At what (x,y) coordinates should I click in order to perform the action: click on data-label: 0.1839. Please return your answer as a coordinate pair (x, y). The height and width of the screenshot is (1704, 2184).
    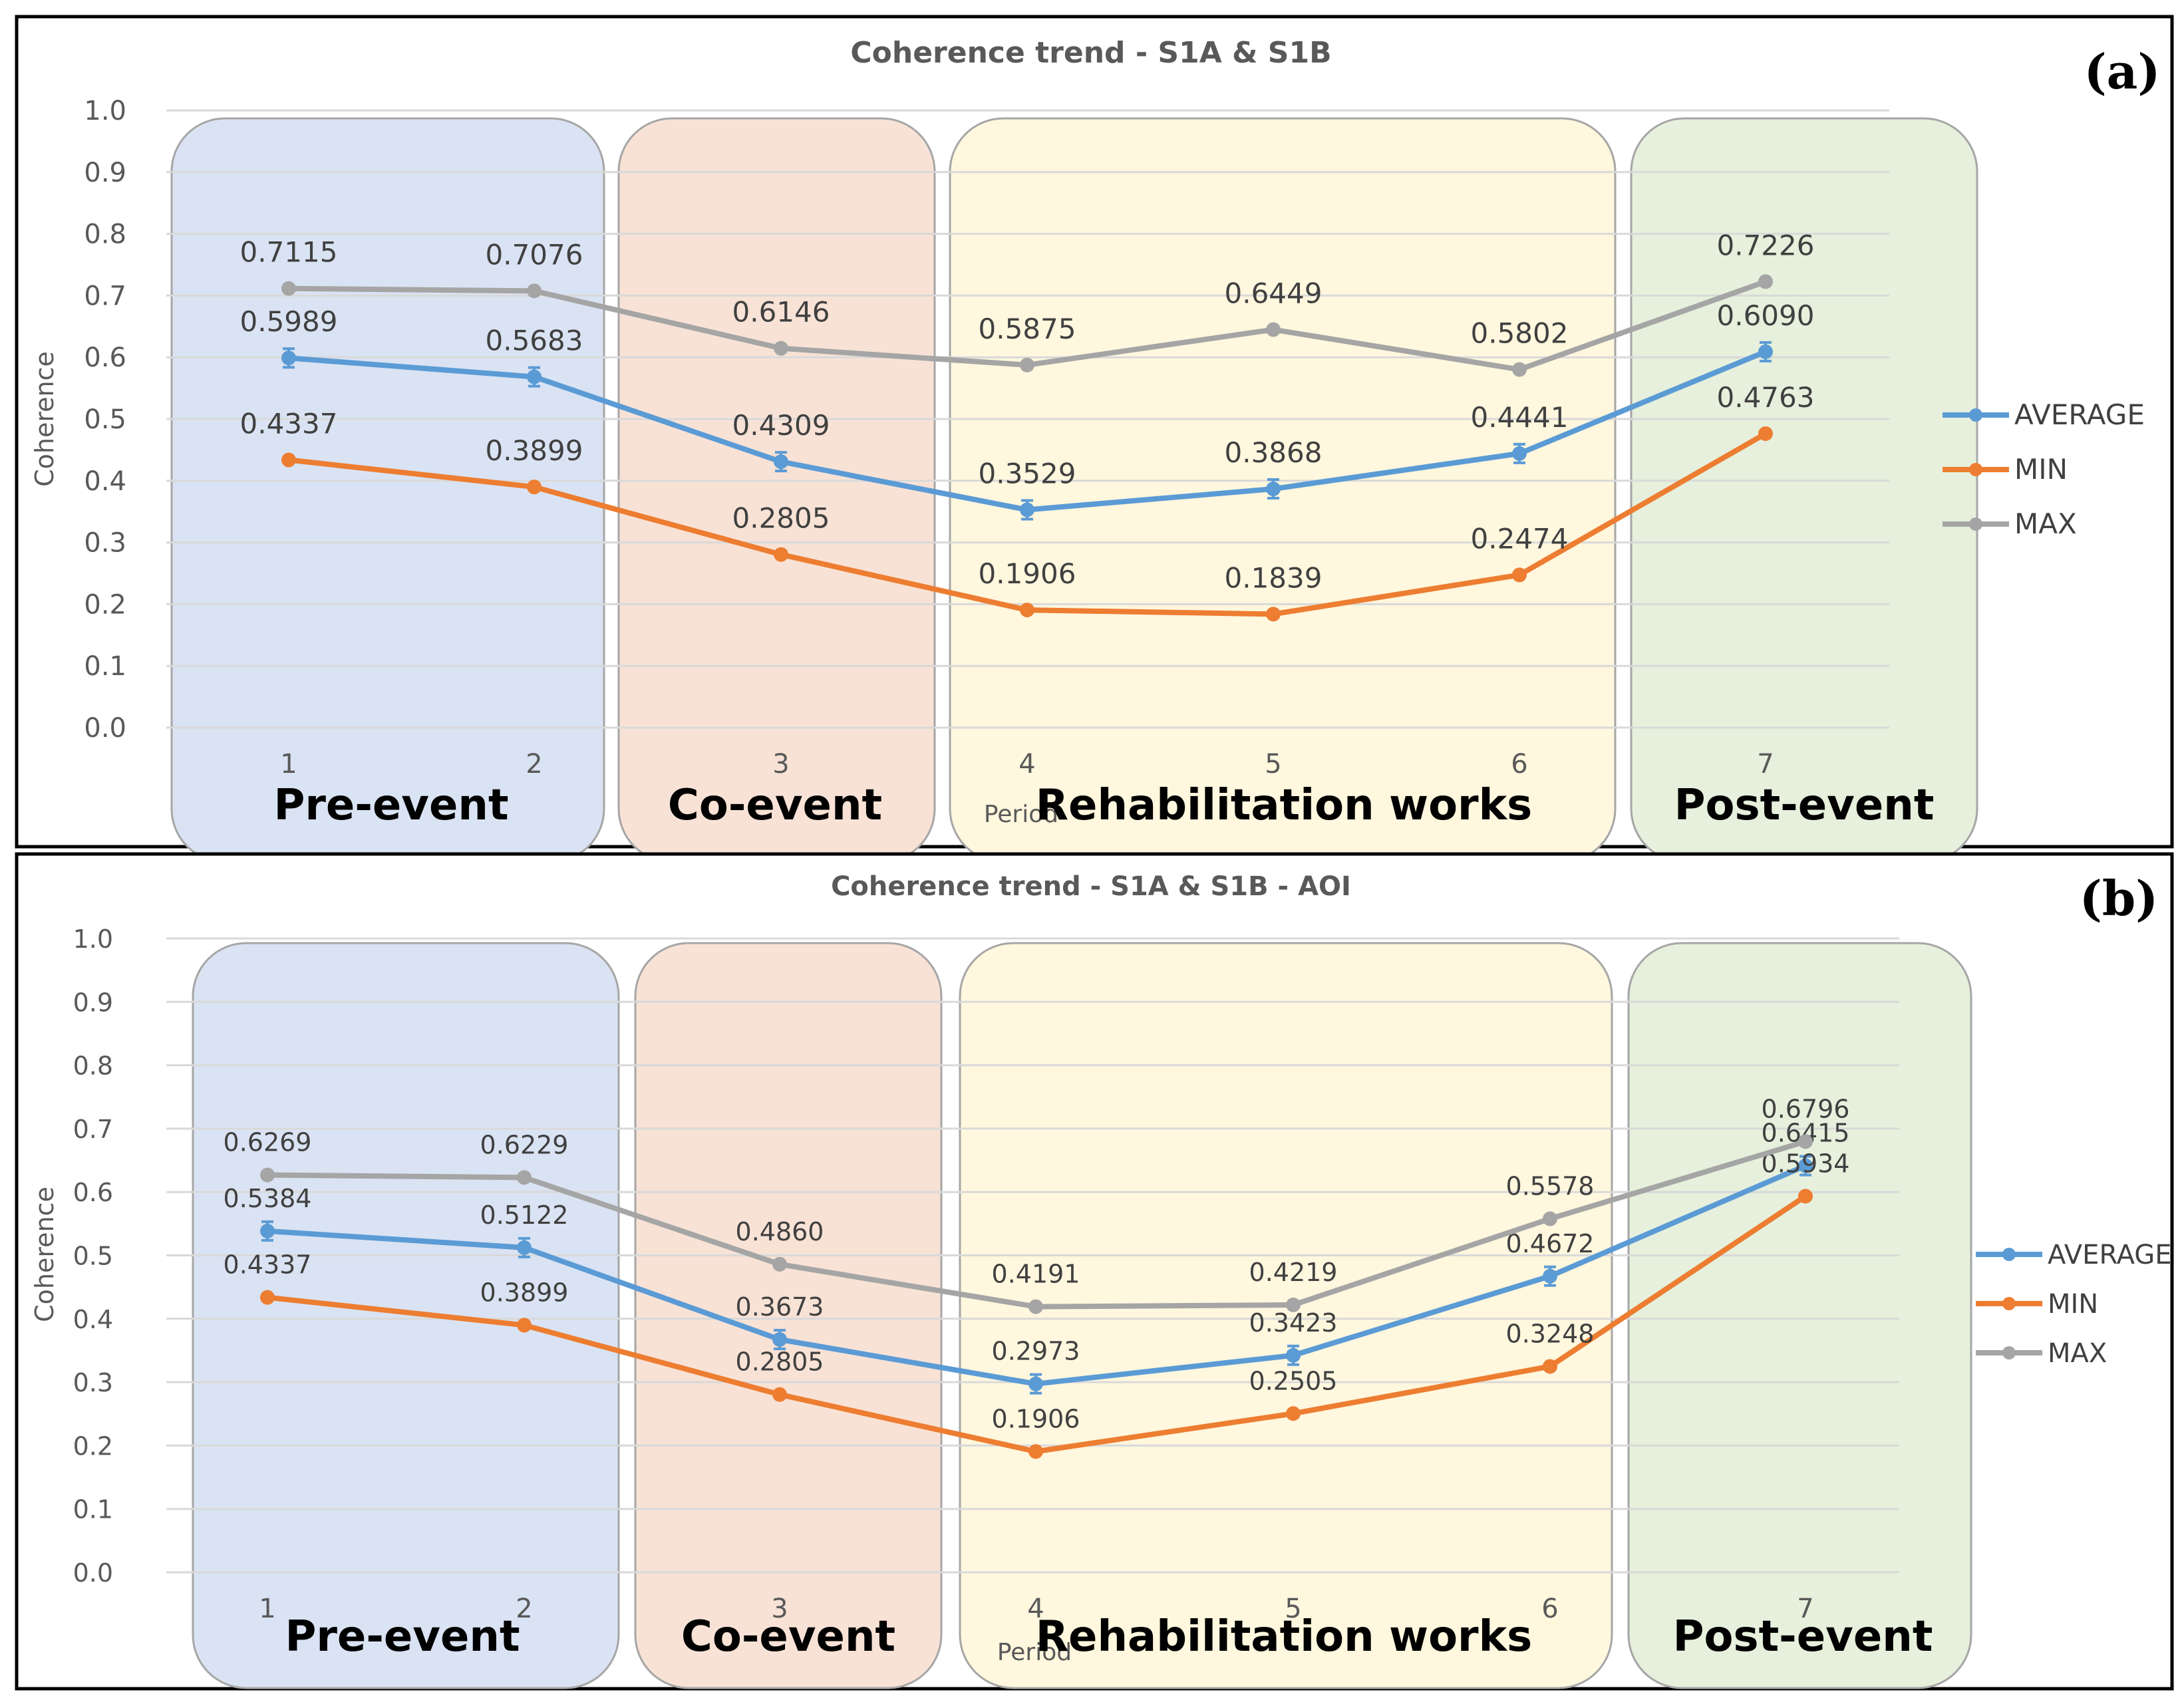
    Looking at the image, I should click on (1274, 577).